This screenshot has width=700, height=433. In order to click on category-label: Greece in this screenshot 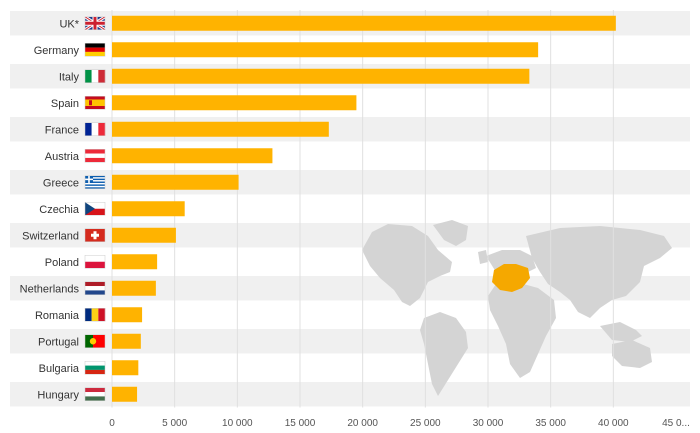, I will do `click(61, 183)`.